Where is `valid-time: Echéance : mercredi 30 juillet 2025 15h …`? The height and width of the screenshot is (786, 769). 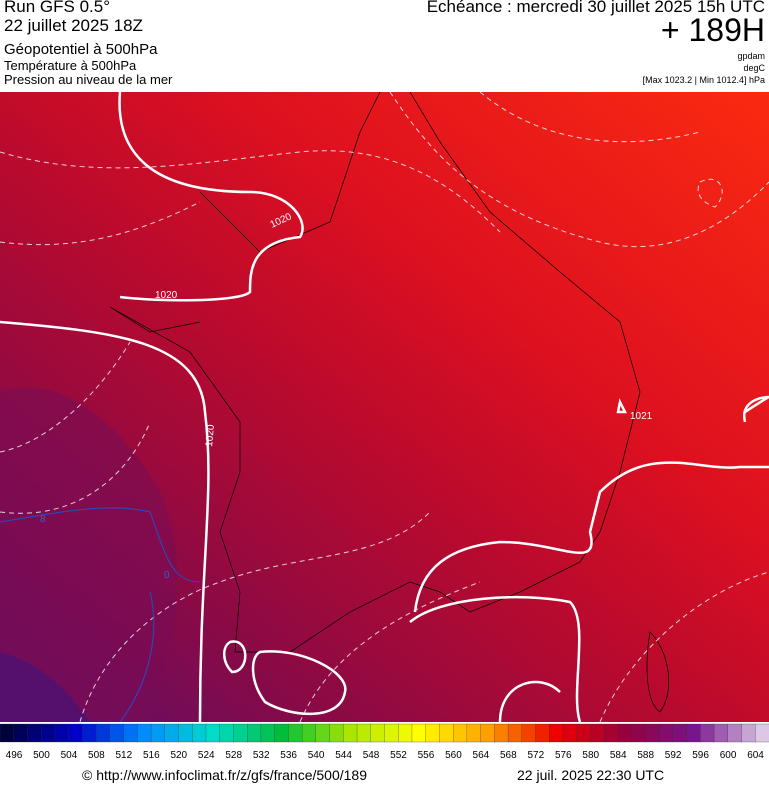 valid-time: Echéance : mercredi 30 juillet 2025 15h … is located at coordinates (595, 8).